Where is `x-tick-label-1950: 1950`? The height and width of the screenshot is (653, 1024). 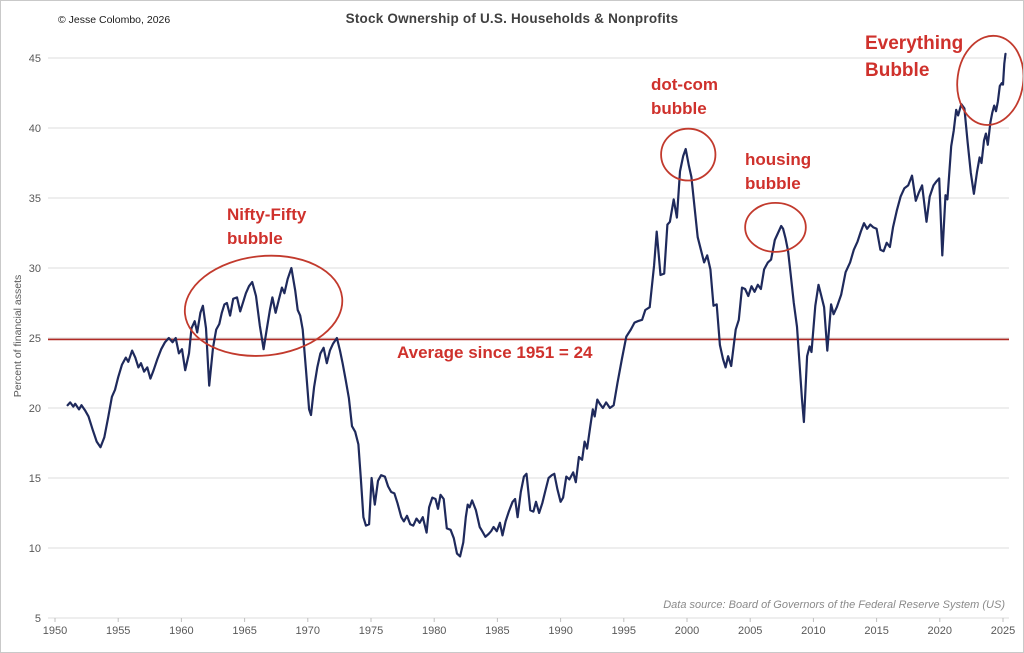 x-tick-label-1950: 1950 is located at coordinates (55, 631).